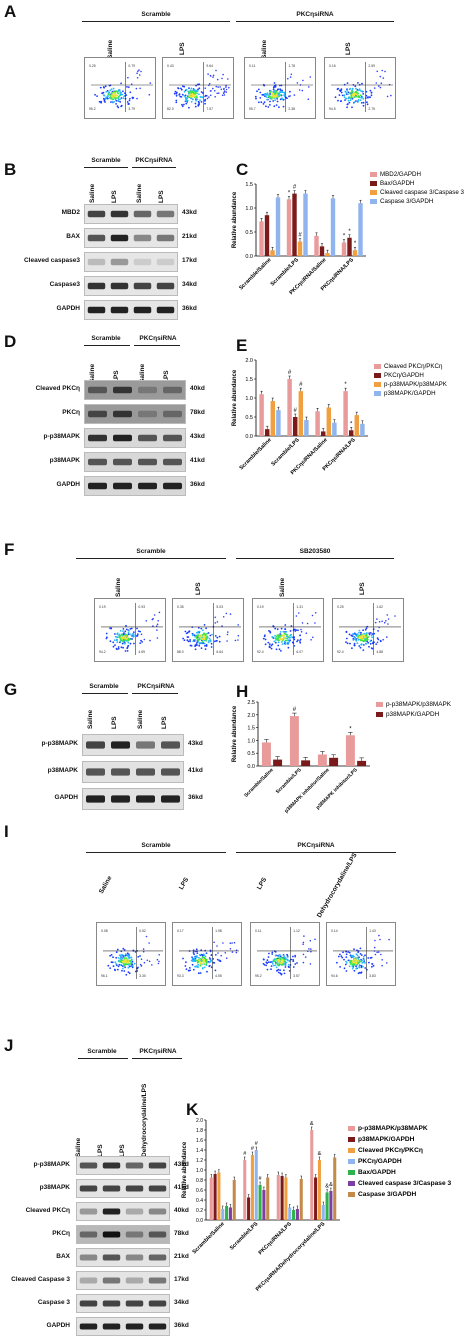 The image size is (474, 1336). What do you see at coordinates (361, 954) in the screenshot?
I see `flow-cytometry-plot: 0.14 1.43 94.6 3.83` at bounding box center [361, 954].